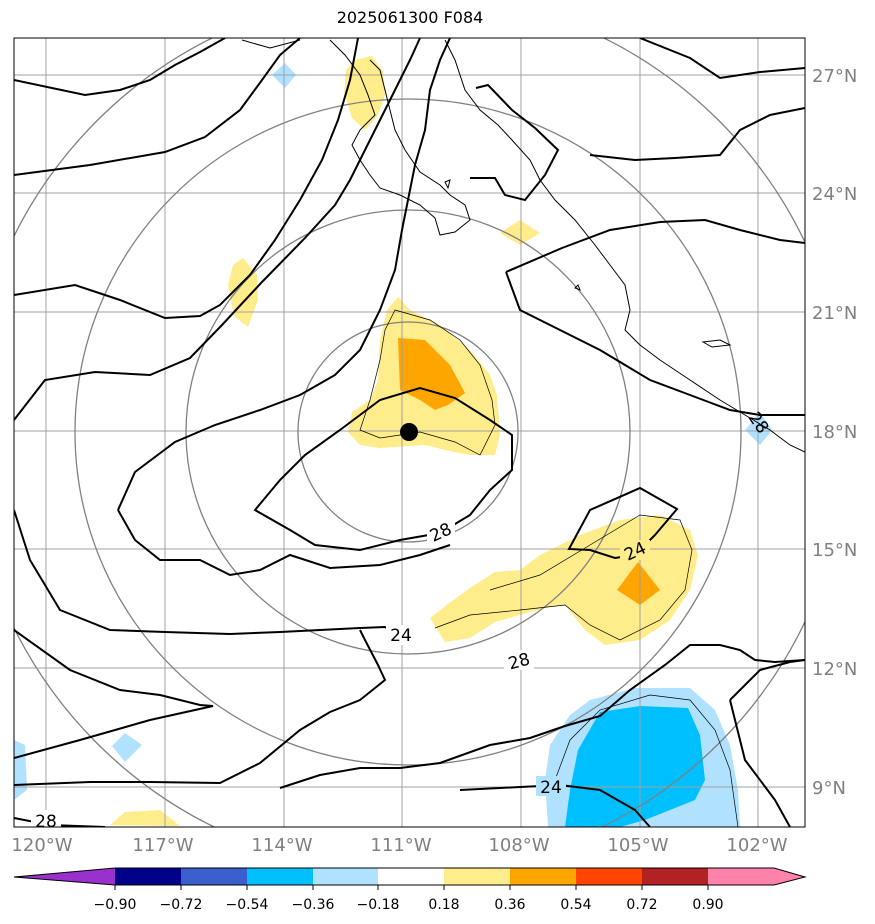  I want to click on colorbar-tick-label: 0.36, so click(509, 905).